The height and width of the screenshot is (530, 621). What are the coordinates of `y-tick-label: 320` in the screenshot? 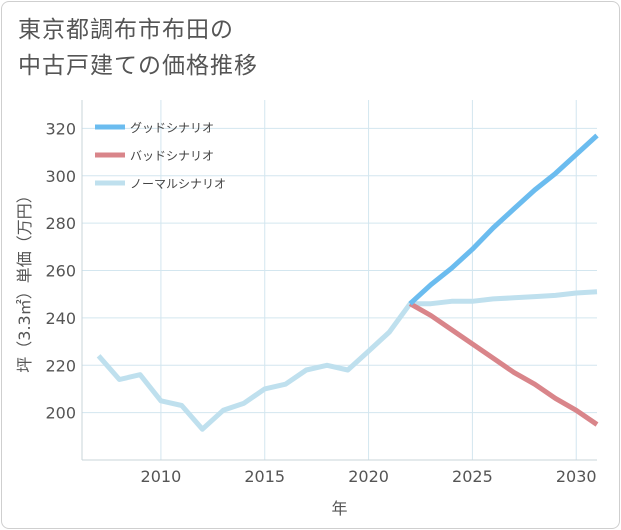 It's located at (60, 128).